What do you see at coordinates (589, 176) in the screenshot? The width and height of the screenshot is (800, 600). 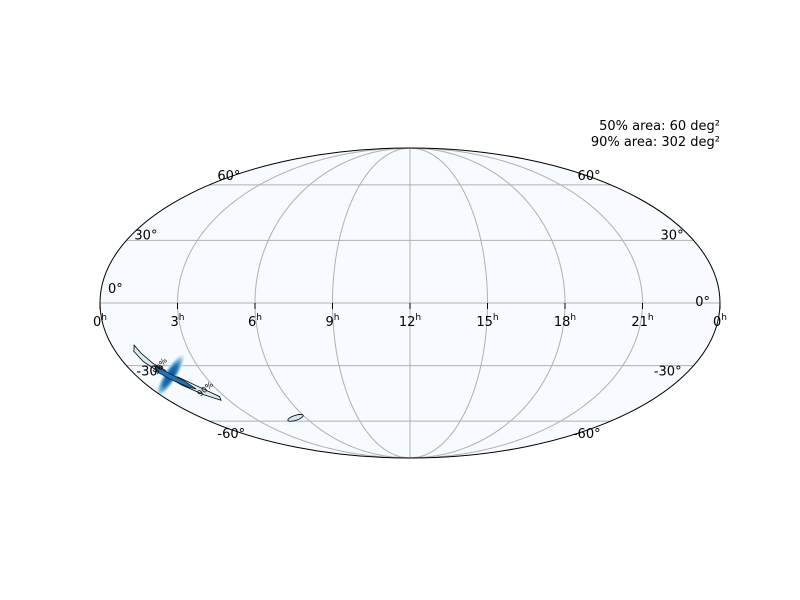 I see `dec-tick-label-left: 60°` at bounding box center [589, 176].